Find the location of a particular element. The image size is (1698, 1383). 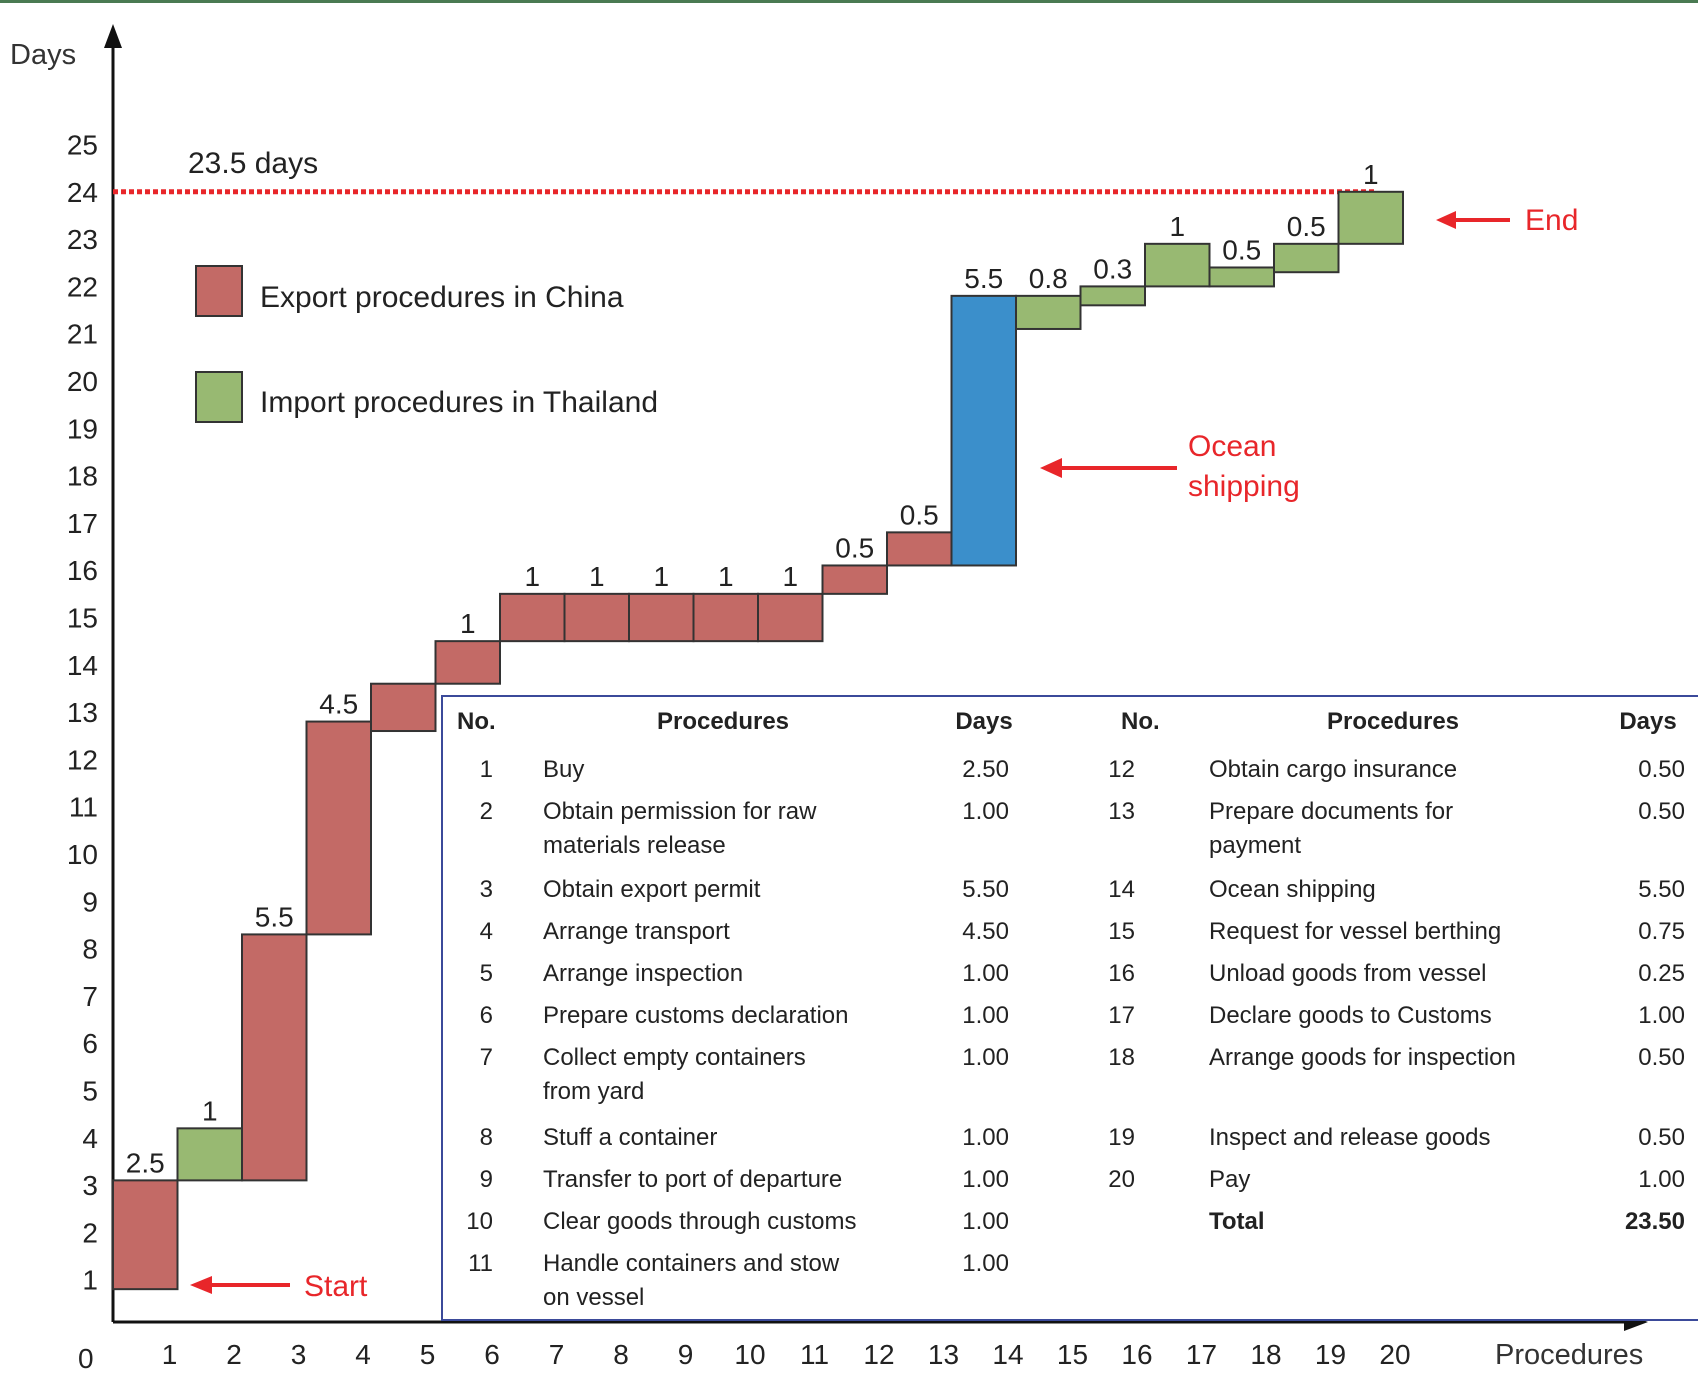

bar-label-6: 1 is located at coordinates (468, 623).